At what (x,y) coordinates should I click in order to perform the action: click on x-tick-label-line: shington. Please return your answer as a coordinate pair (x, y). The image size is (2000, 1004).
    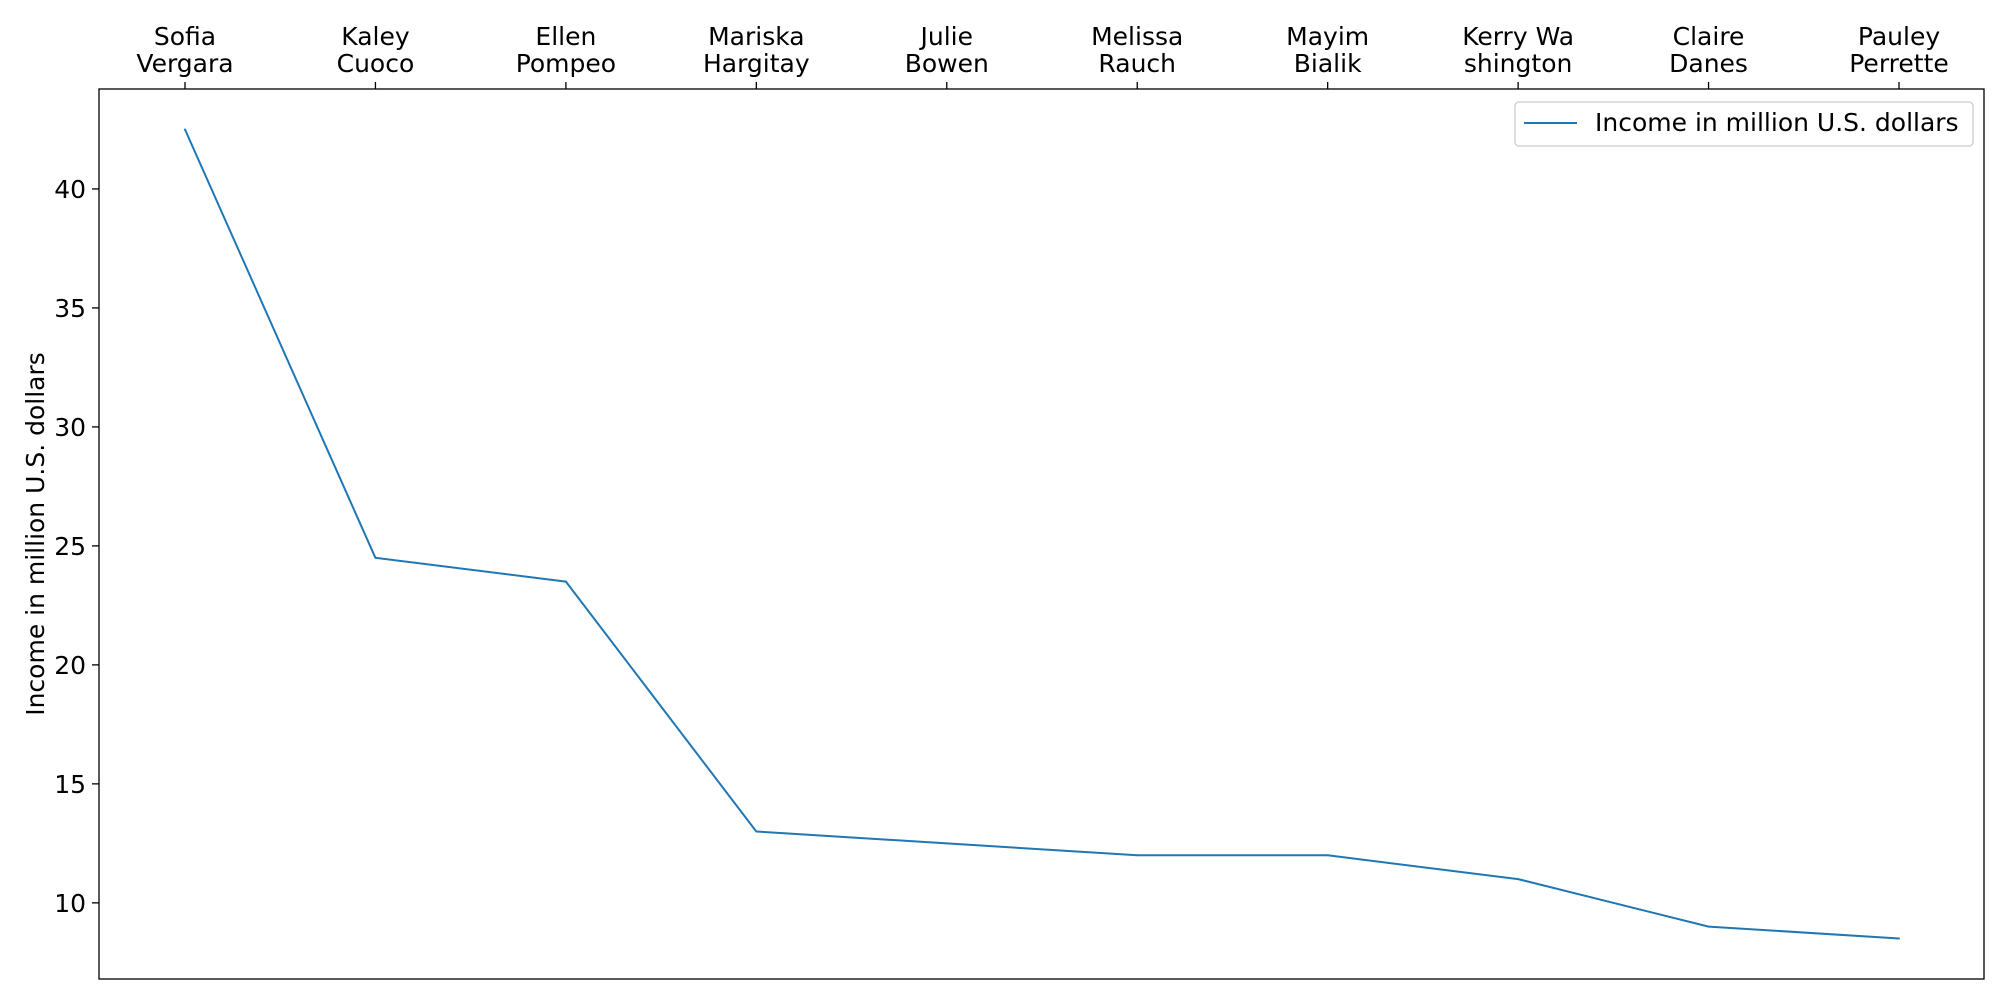
    Looking at the image, I should click on (1518, 63).